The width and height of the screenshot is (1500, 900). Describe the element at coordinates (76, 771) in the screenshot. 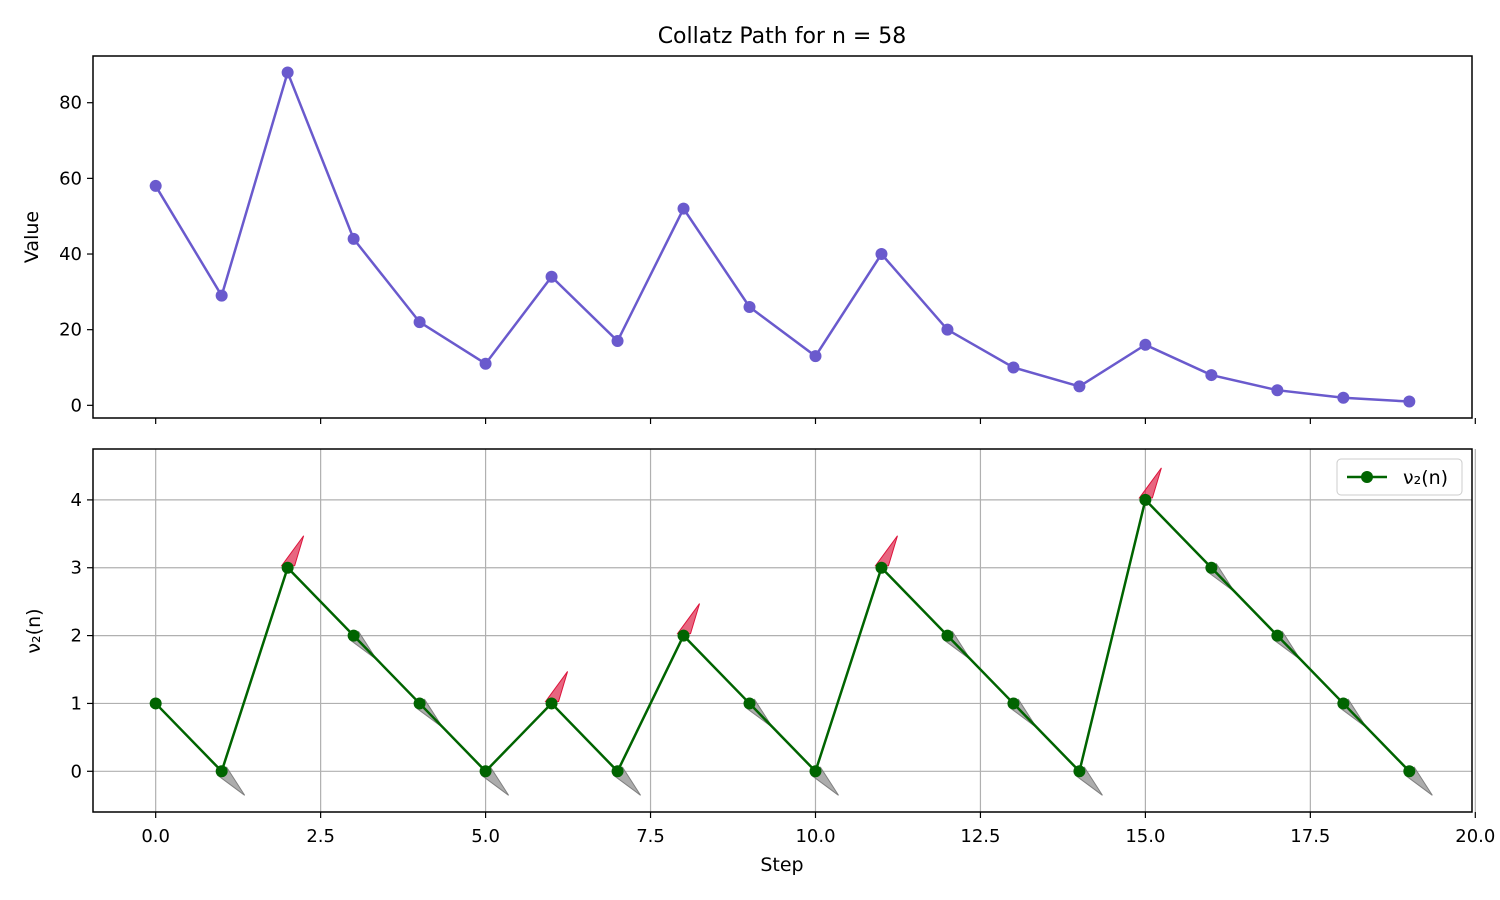

I see `v2-ytick-label: 0` at that location.